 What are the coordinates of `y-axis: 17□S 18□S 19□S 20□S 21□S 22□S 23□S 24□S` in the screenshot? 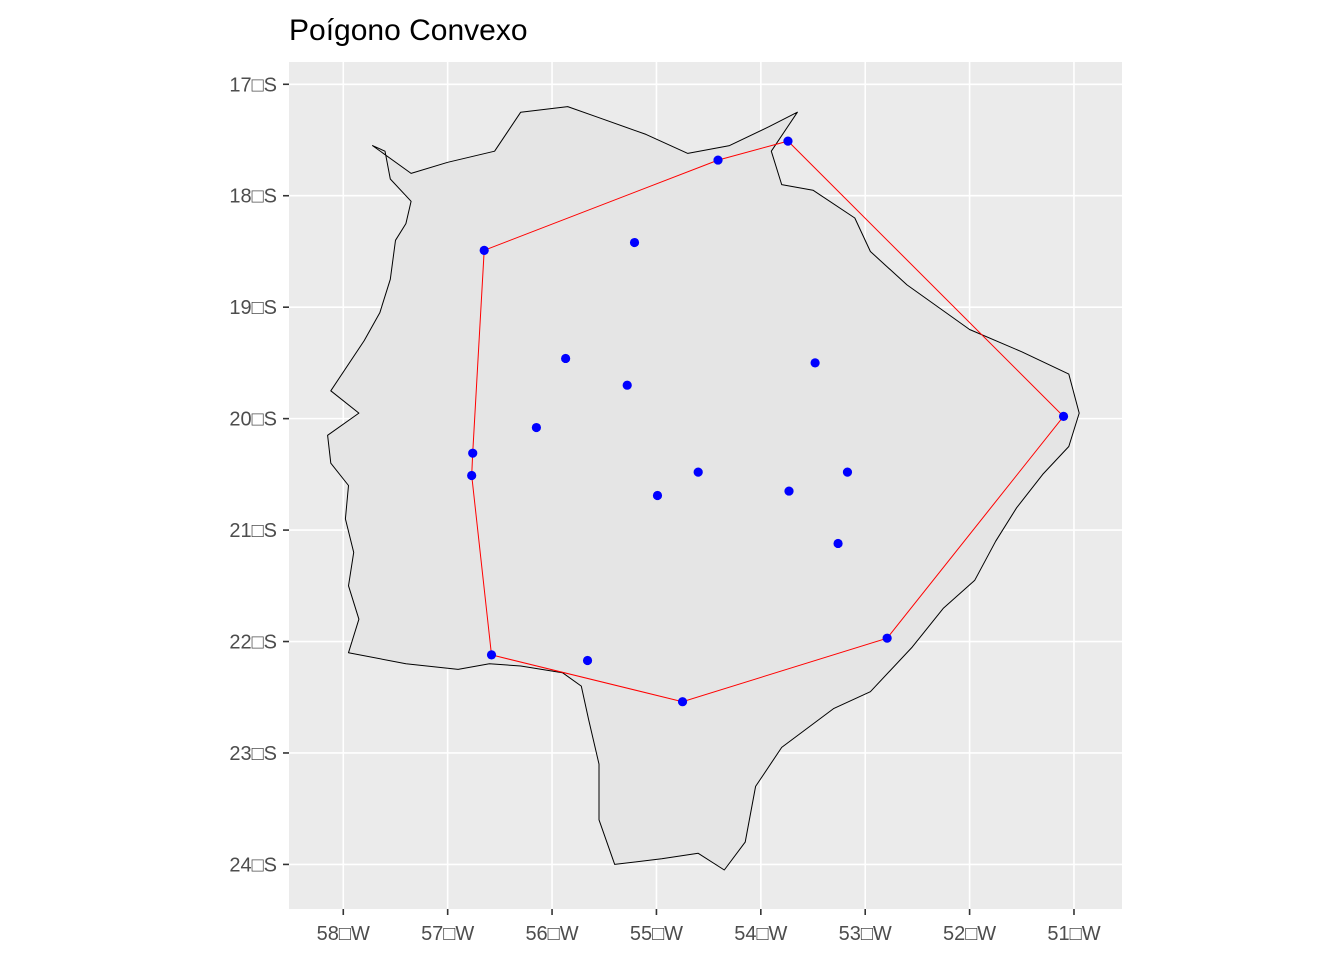 It's located at (259, 475).